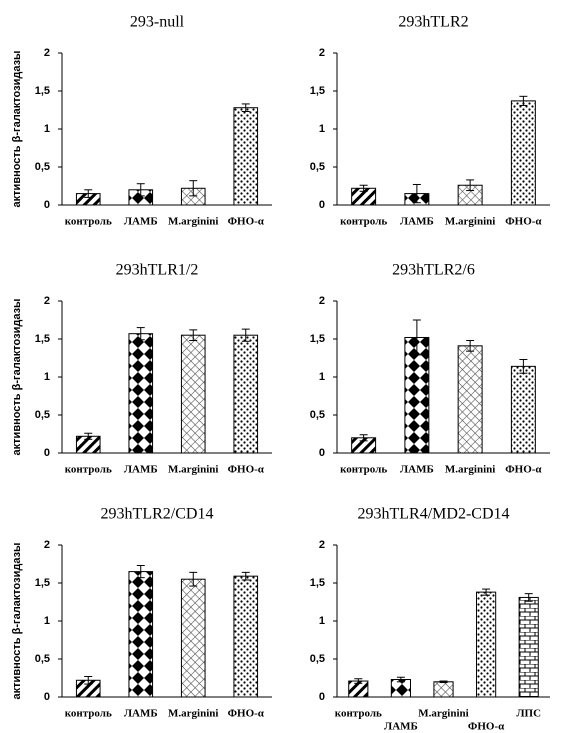  Describe the element at coordinates (433, 22) in the screenshot. I see `panel-title: 293hTLR2` at that location.